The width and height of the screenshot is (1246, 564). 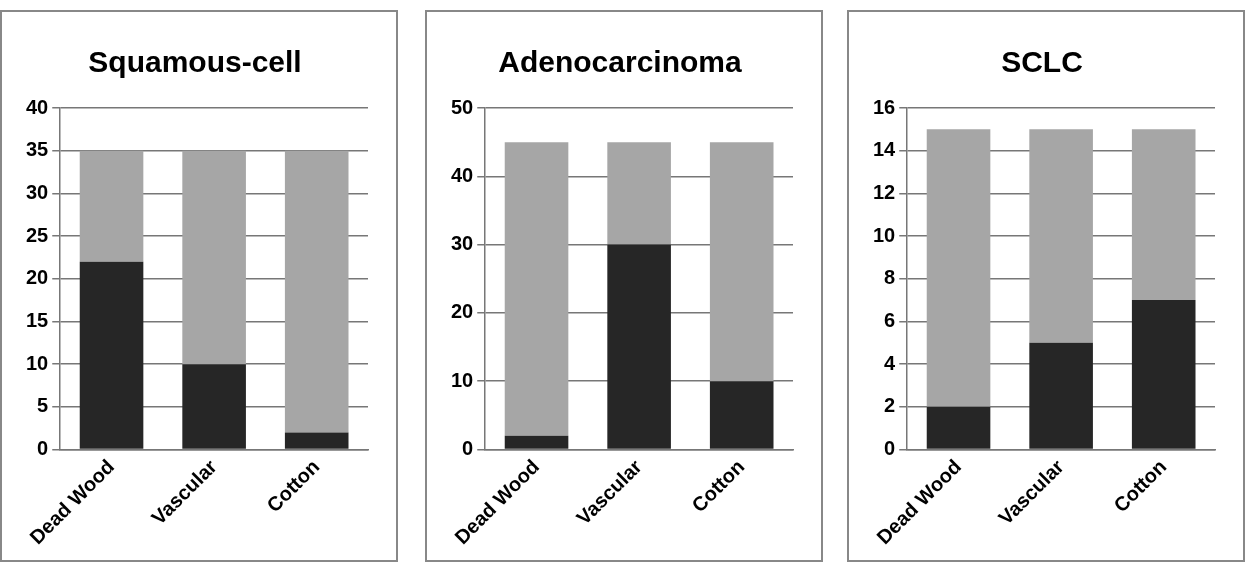 What do you see at coordinates (885, 149) in the screenshot?
I see `y-tick-label: 14` at bounding box center [885, 149].